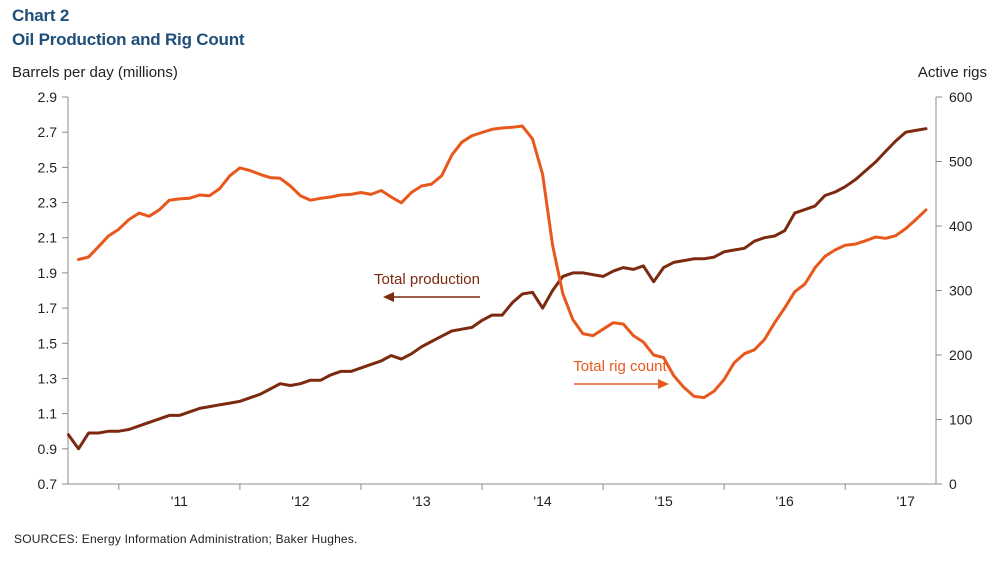 The width and height of the screenshot is (997, 565). Describe the element at coordinates (961, 420) in the screenshot. I see `y-right-tick-label: 100` at that location.